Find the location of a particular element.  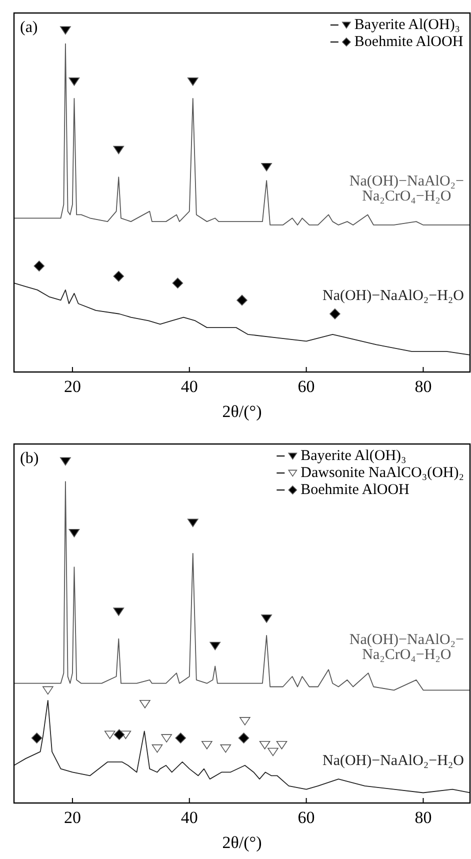

chart-title: (b) is located at coordinates (29, 458).